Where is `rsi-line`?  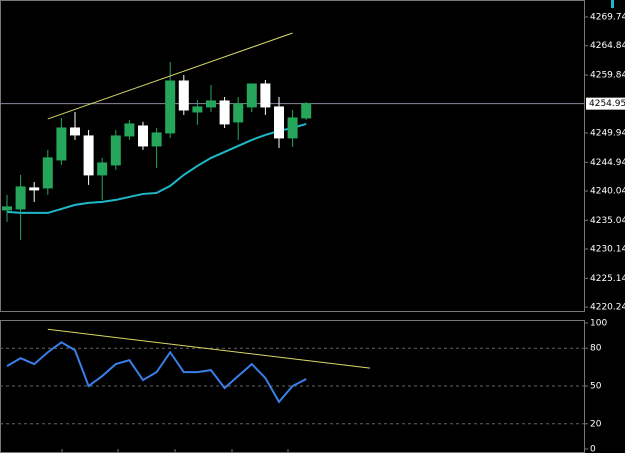
rsi-line is located at coordinates (156, 372).